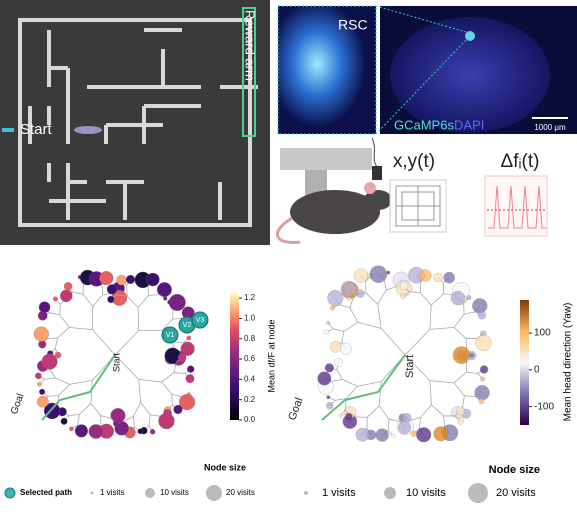 The image size is (577, 512). What do you see at coordinates (514, 470) in the screenshot?
I see `size-title: Node size` at bounding box center [514, 470].